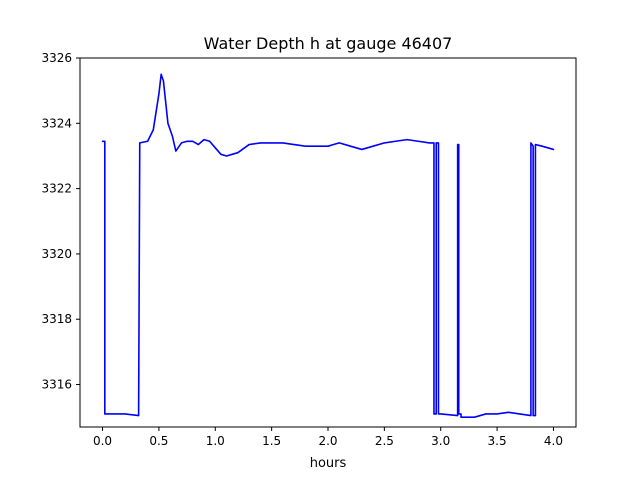 The height and width of the screenshot is (480, 640). What do you see at coordinates (56, 254) in the screenshot?
I see `y-tick-label: 3320` at bounding box center [56, 254].